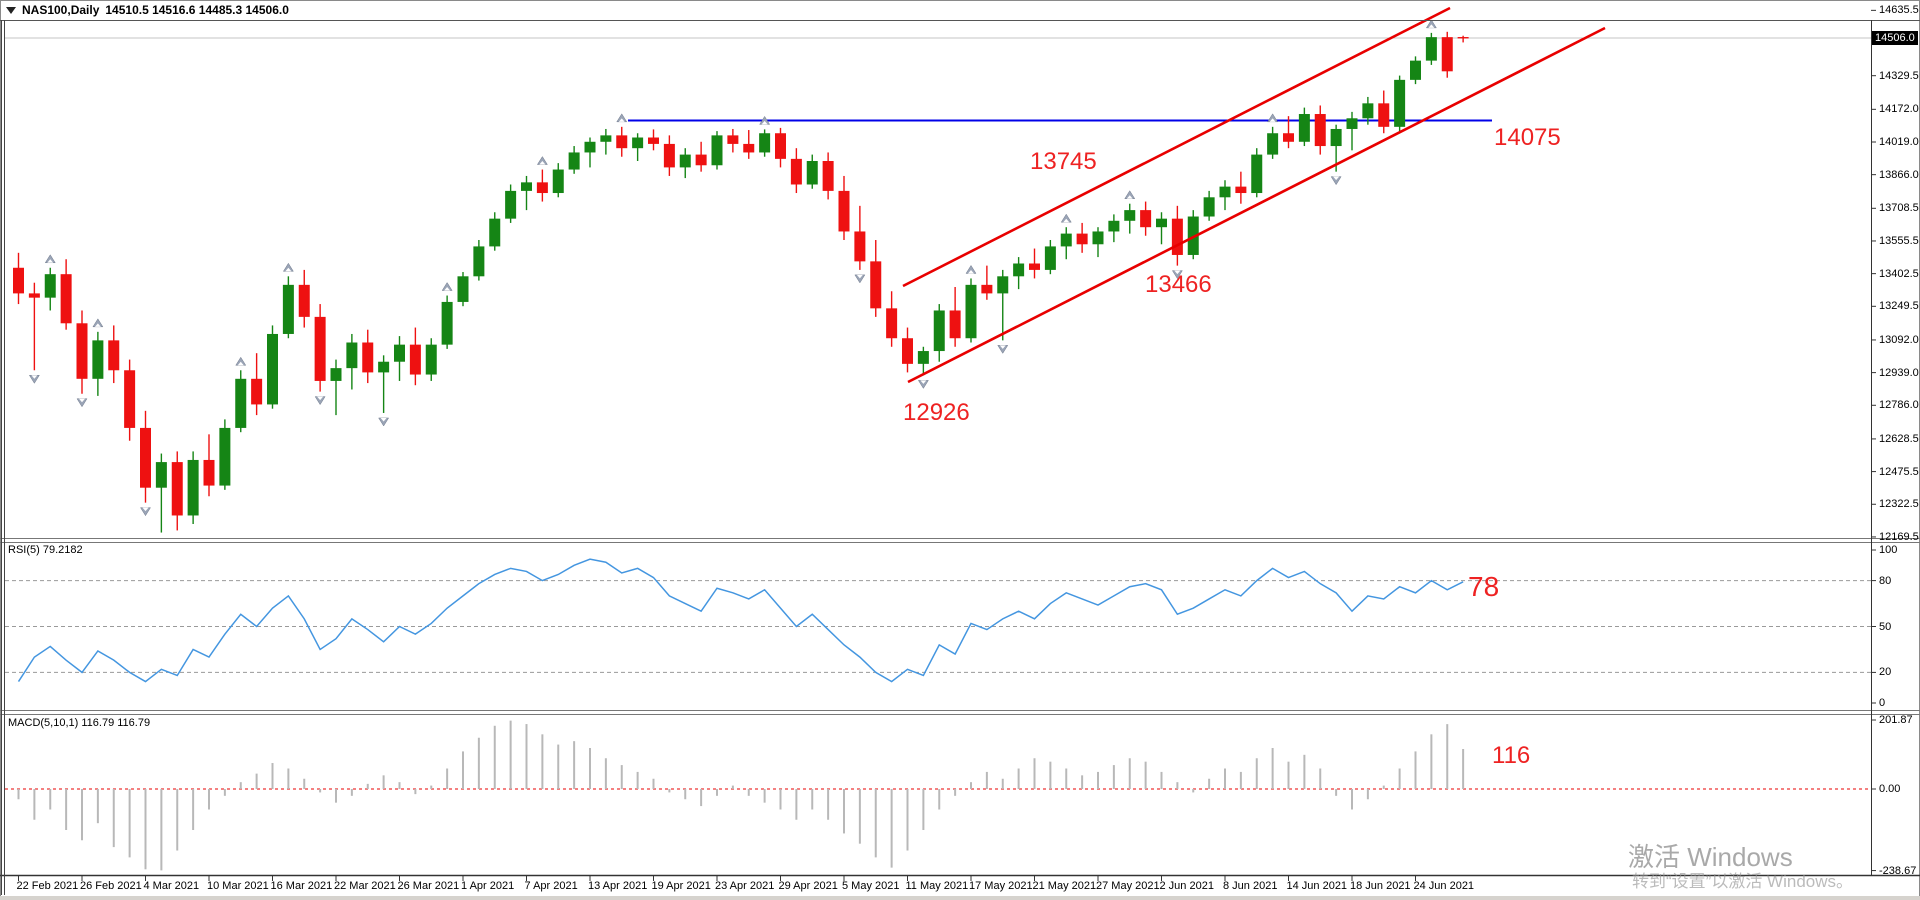 This screenshot has height=900, width=1920. I want to click on date-axis-label: 24 Jun 2021, so click(1444, 886).